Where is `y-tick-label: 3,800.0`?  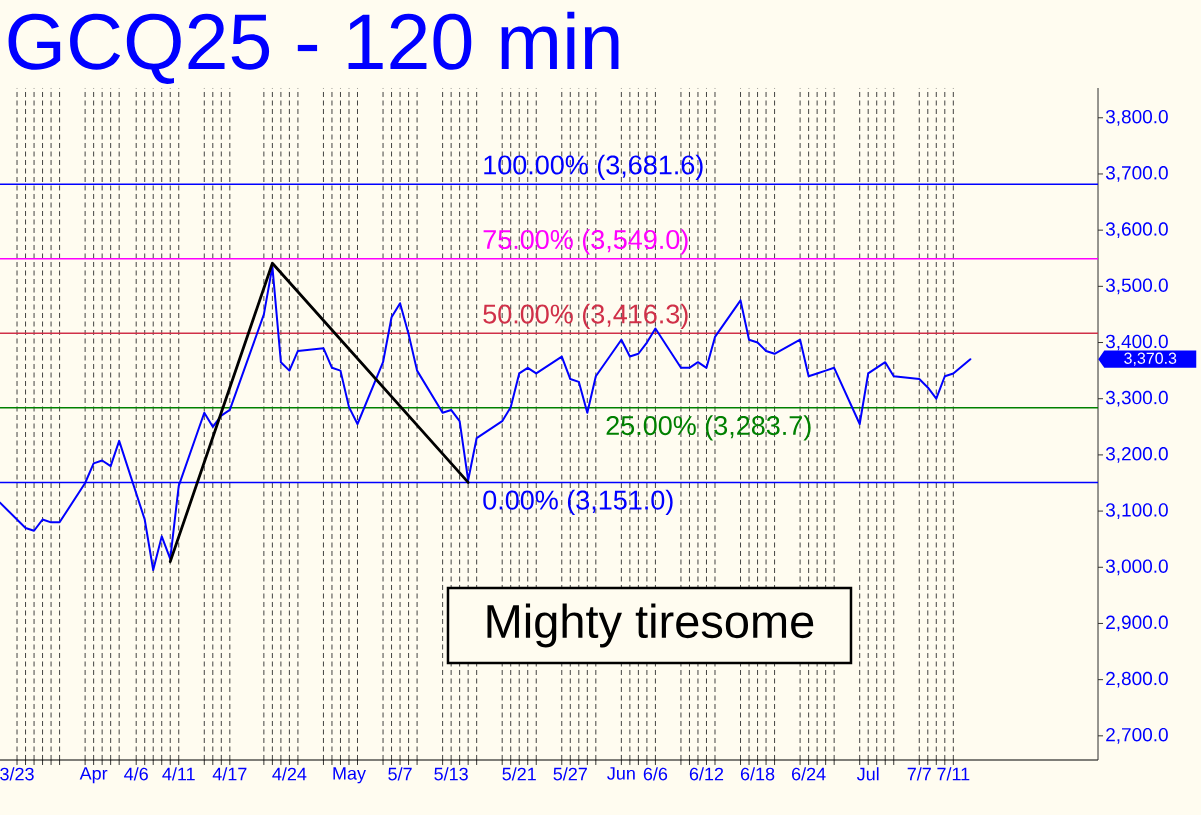
y-tick-label: 3,800.0 is located at coordinates (1136, 117).